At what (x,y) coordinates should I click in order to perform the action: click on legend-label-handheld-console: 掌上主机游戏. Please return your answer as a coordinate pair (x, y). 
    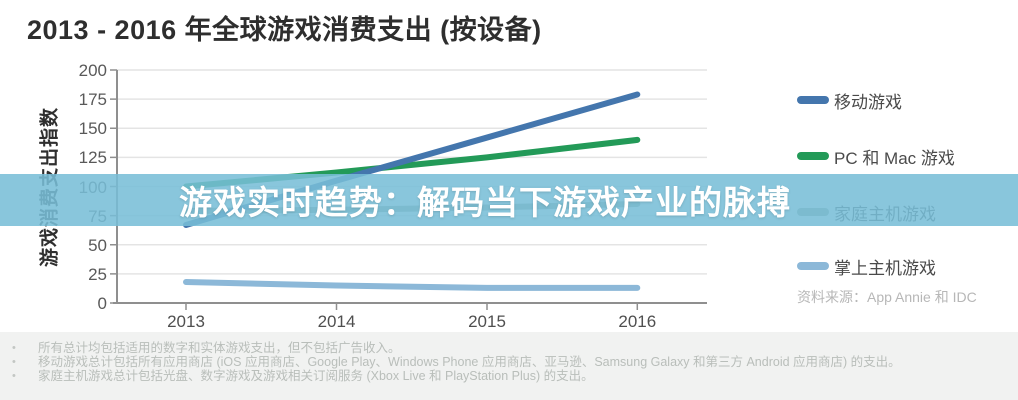
    Looking at the image, I should click on (885, 268).